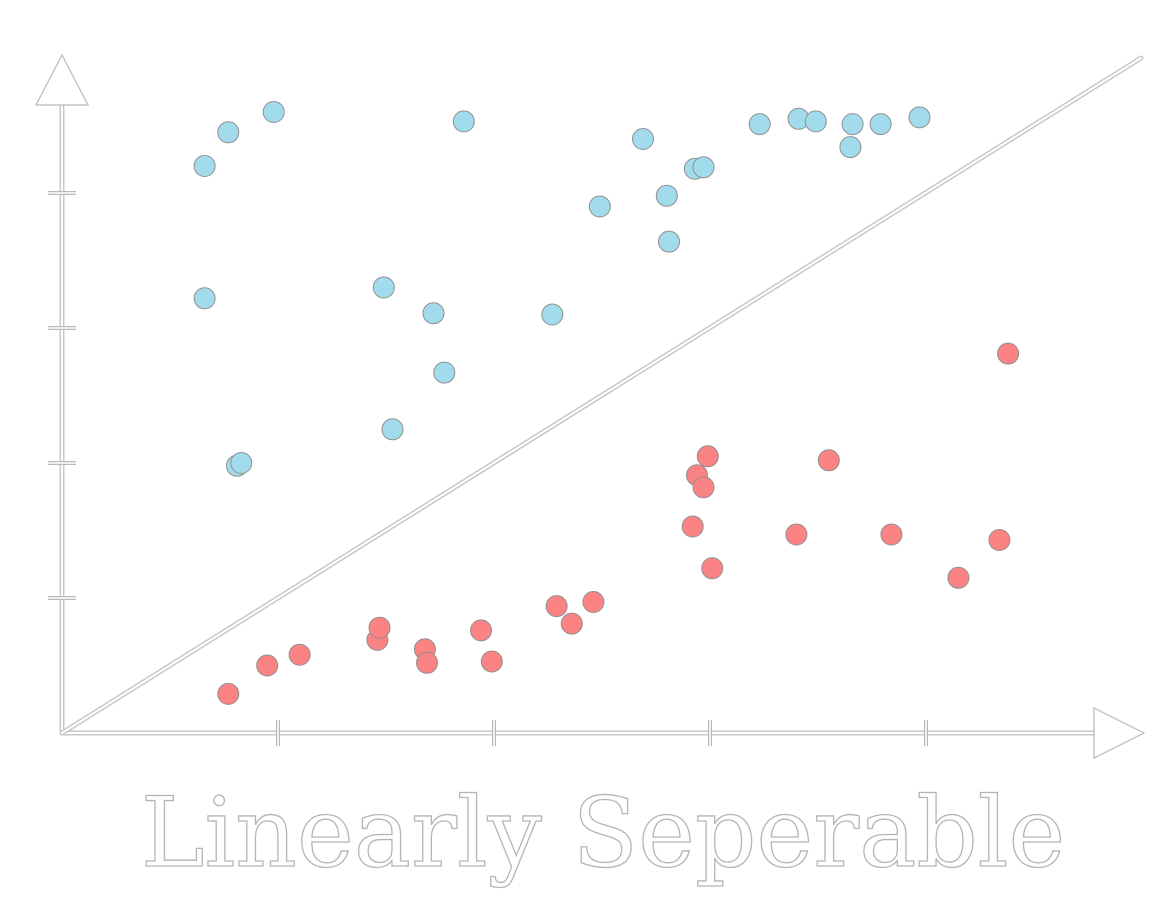  What do you see at coordinates (62, 394) in the screenshot?
I see `y-axis` at bounding box center [62, 394].